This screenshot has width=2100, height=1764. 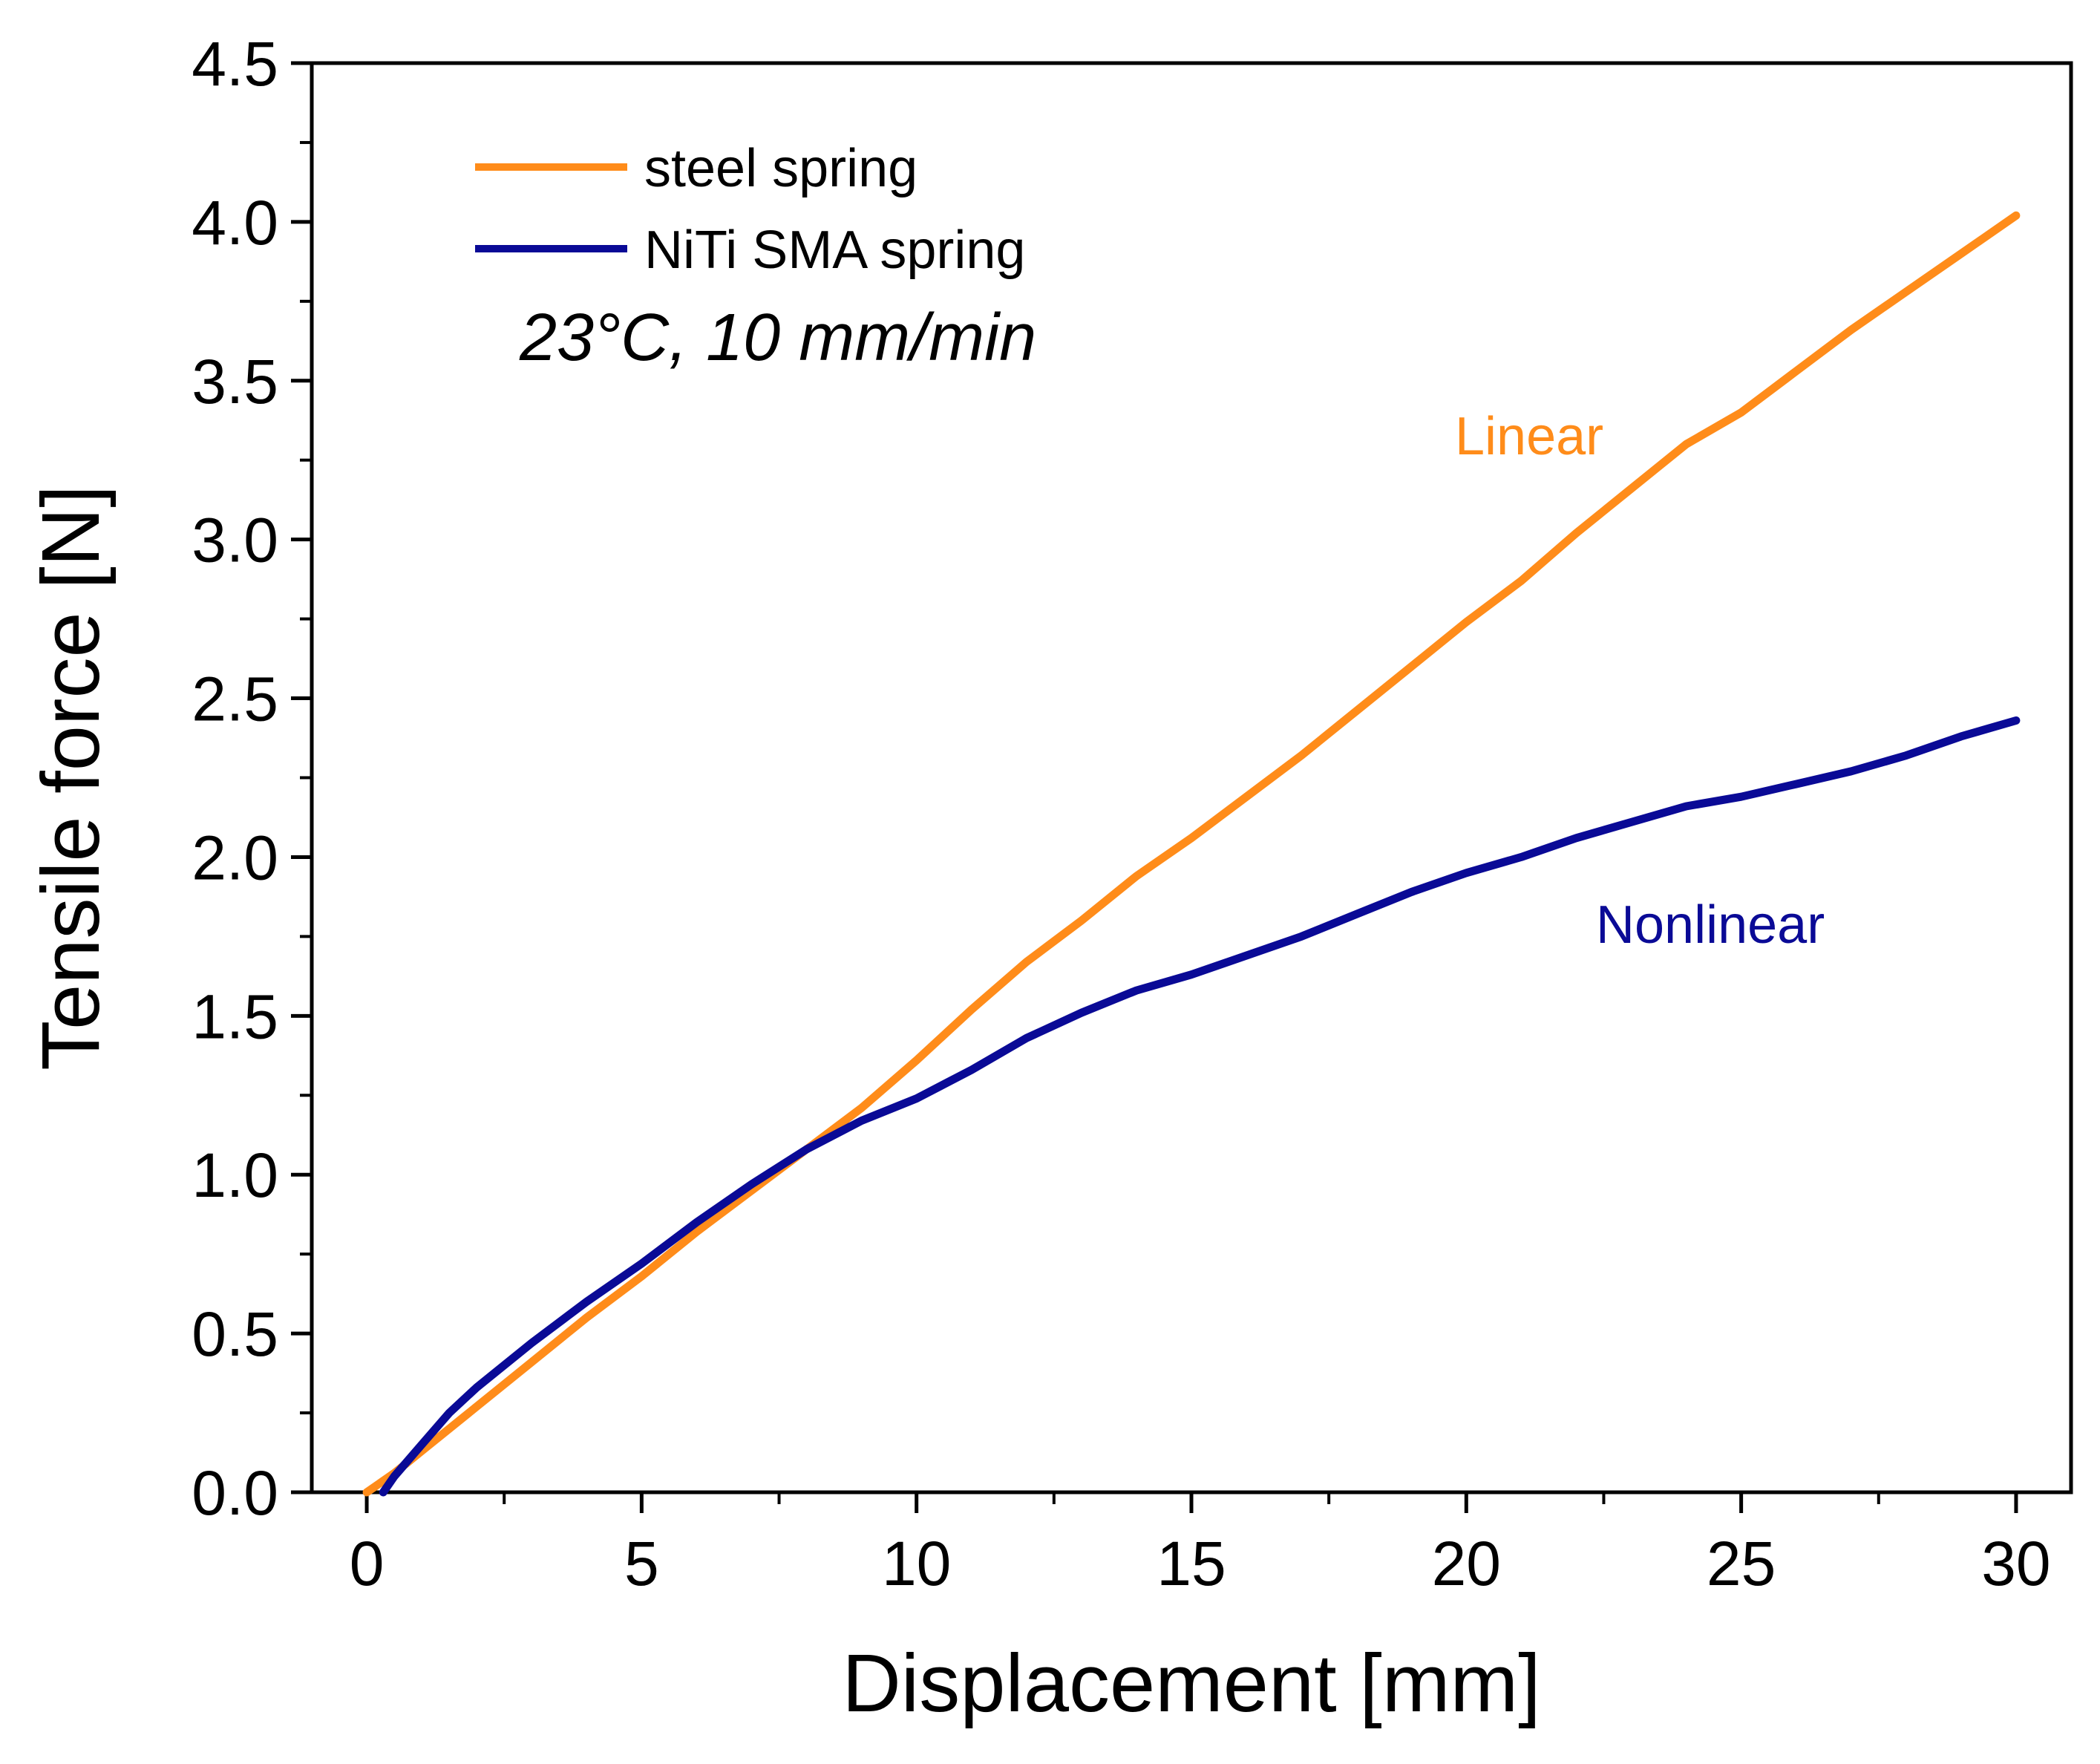 I want to click on x-tick-label: 5, so click(x=642, y=1563).